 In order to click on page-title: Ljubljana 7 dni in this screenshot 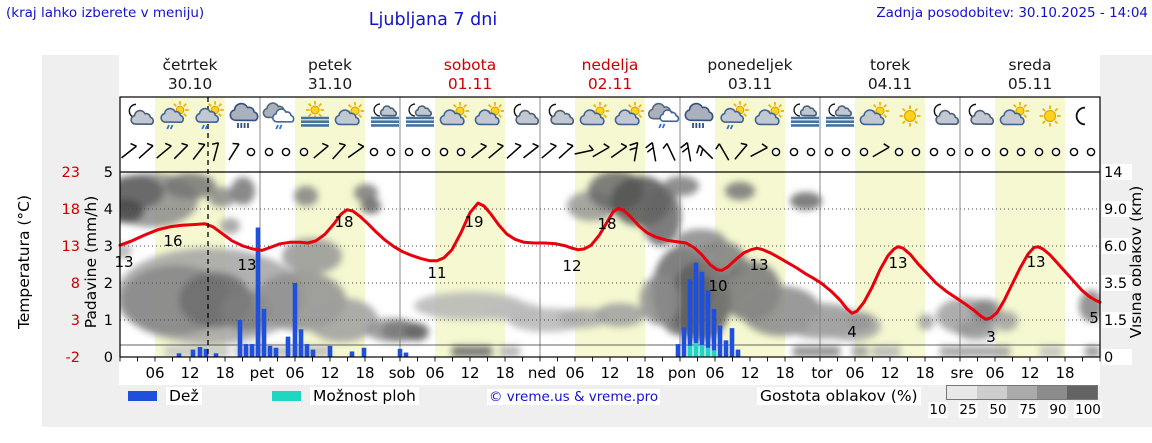, I will do `click(433, 20)`.